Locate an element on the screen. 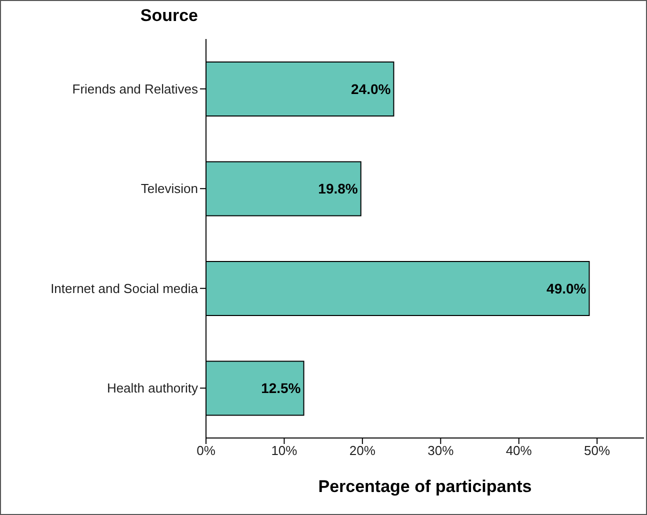 The height and width of the screenshot is (515, 647). y-tick-label: Internet and Social media is located at coordinates (124, 288).